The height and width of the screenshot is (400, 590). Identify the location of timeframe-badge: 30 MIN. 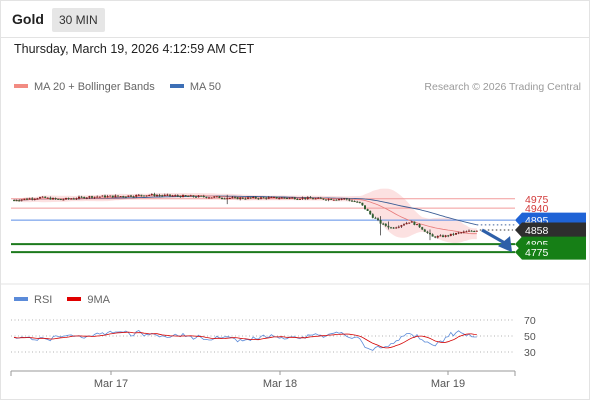
(78, 20).